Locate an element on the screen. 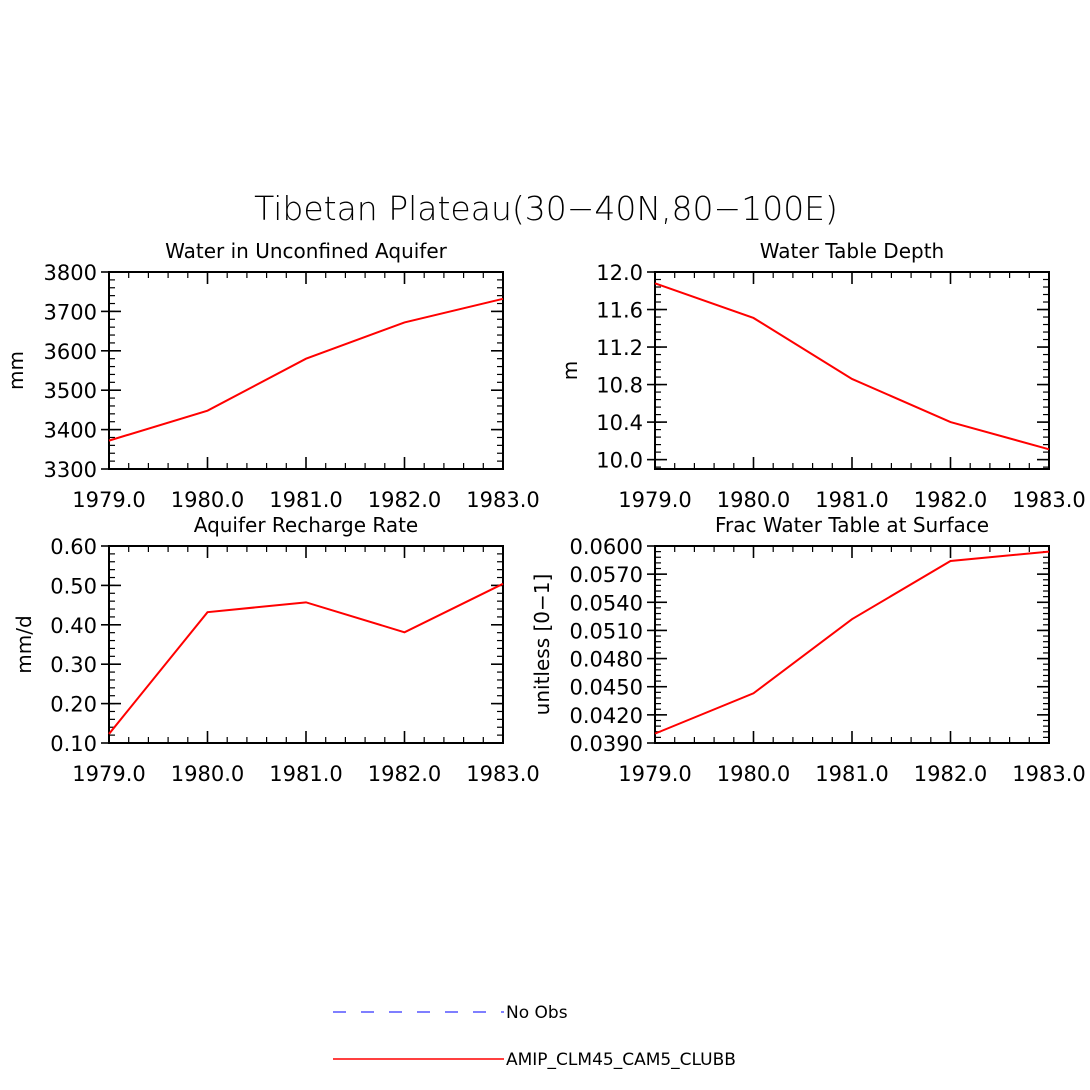  panel-title: Frac Water Table at Surface is located at coordinates (852, 525).